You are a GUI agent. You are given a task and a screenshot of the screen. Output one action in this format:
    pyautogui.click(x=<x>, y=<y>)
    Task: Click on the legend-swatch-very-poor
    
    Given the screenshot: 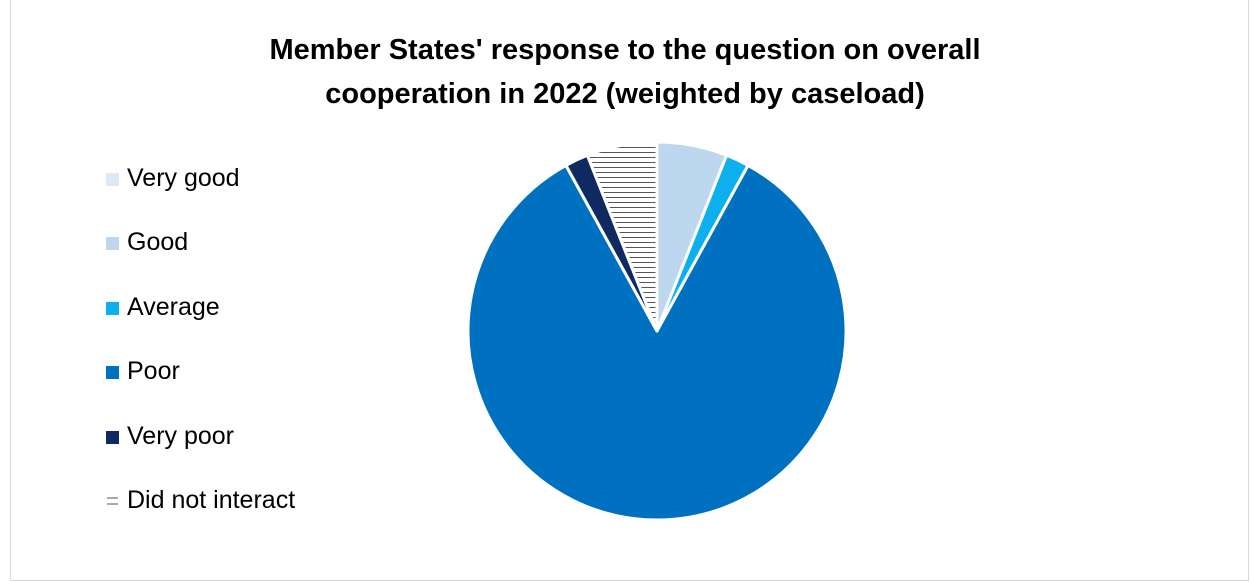 What is the action you would take?
    pyautogui.click(x=112, y=437)
    